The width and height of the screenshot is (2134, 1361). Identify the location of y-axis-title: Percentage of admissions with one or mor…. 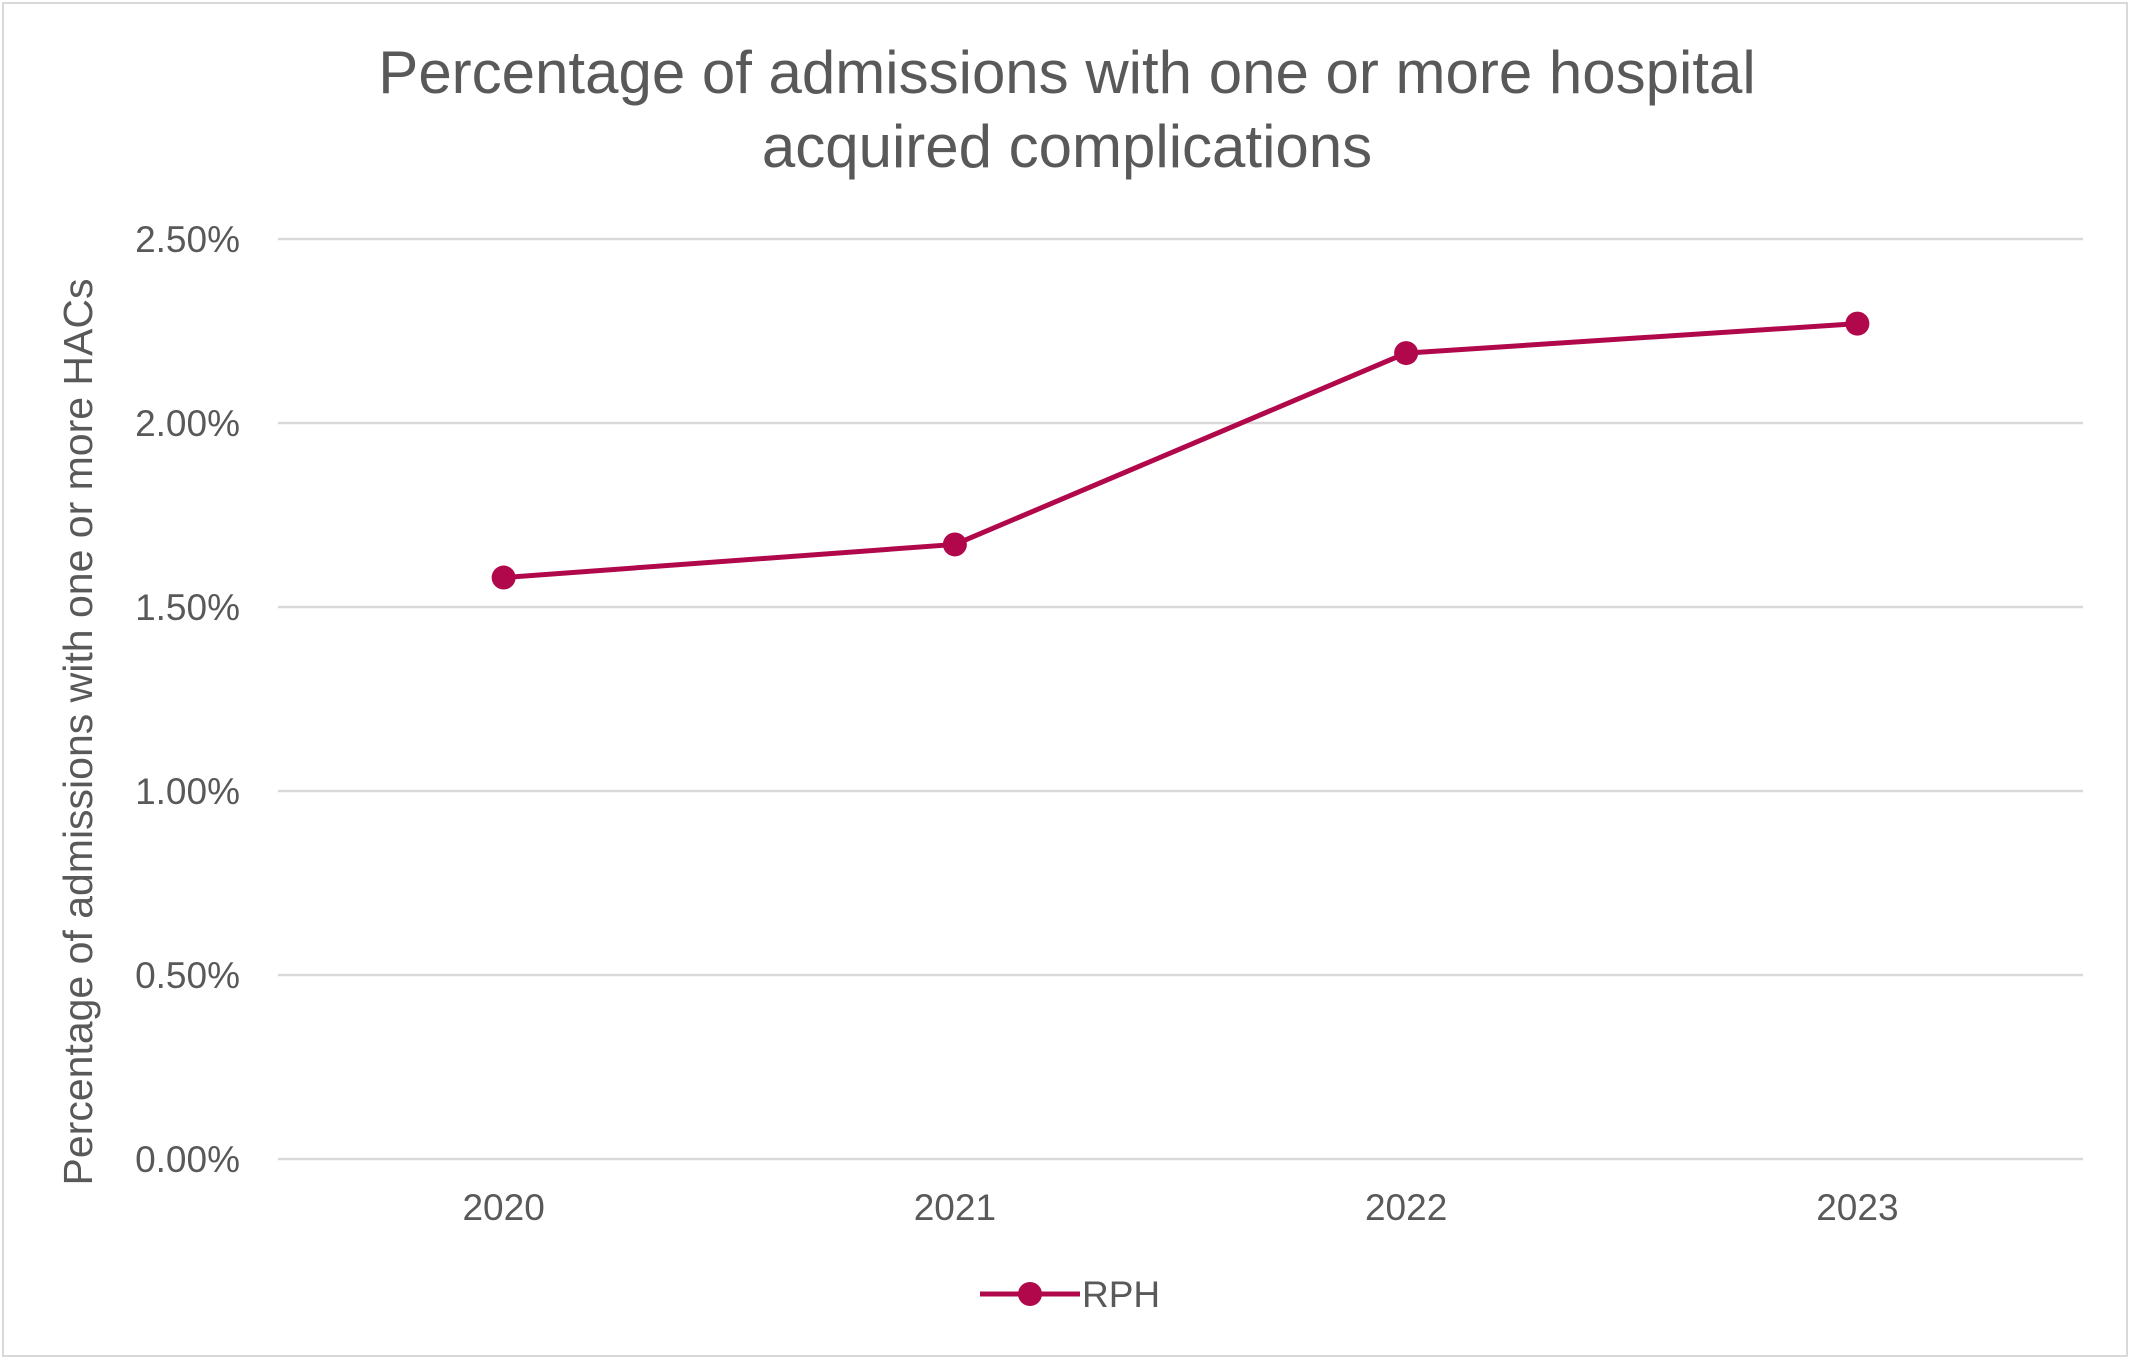
(78, 732).